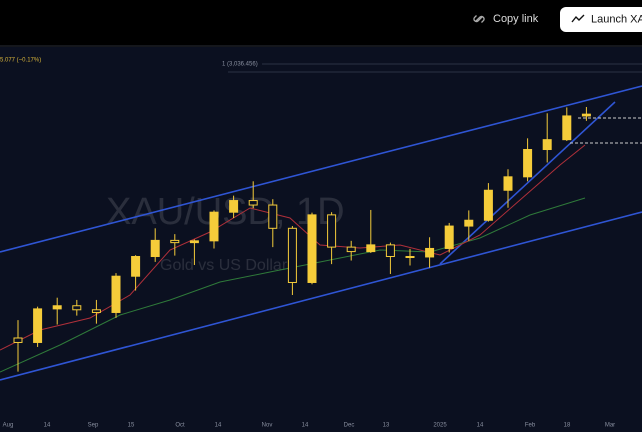 The image size is (642, 432). I want to click on toolbar, so click(321, 23).